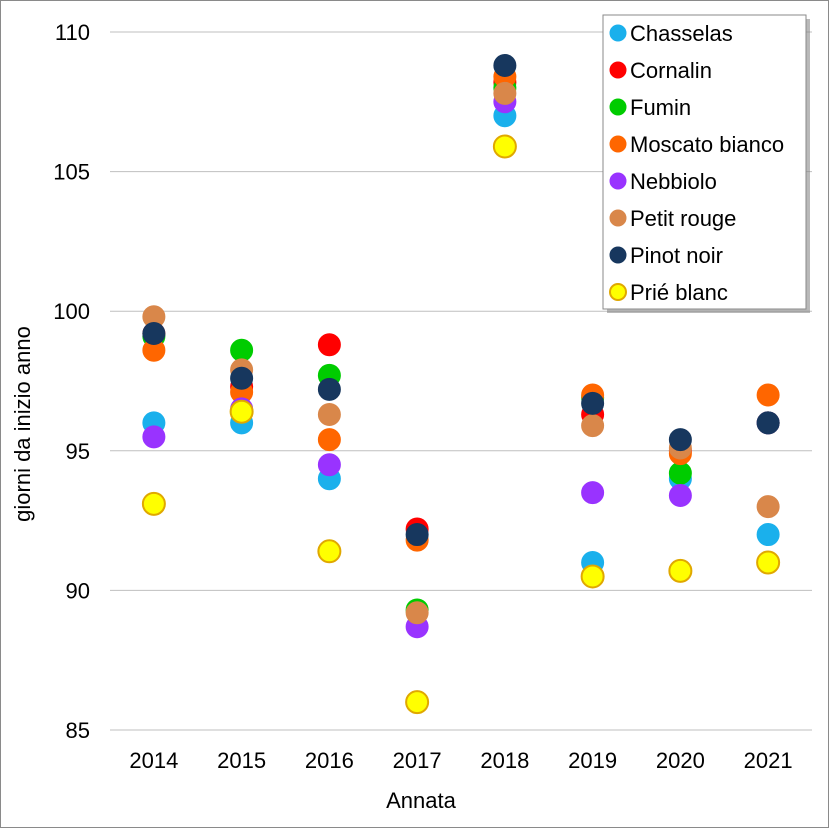 The width and height of the screenshot is (829, 828). What do you see at coordinates (681, 33) in the screenshot?
I see `legend-label: Chasselas` at bounding box center [681, 33].